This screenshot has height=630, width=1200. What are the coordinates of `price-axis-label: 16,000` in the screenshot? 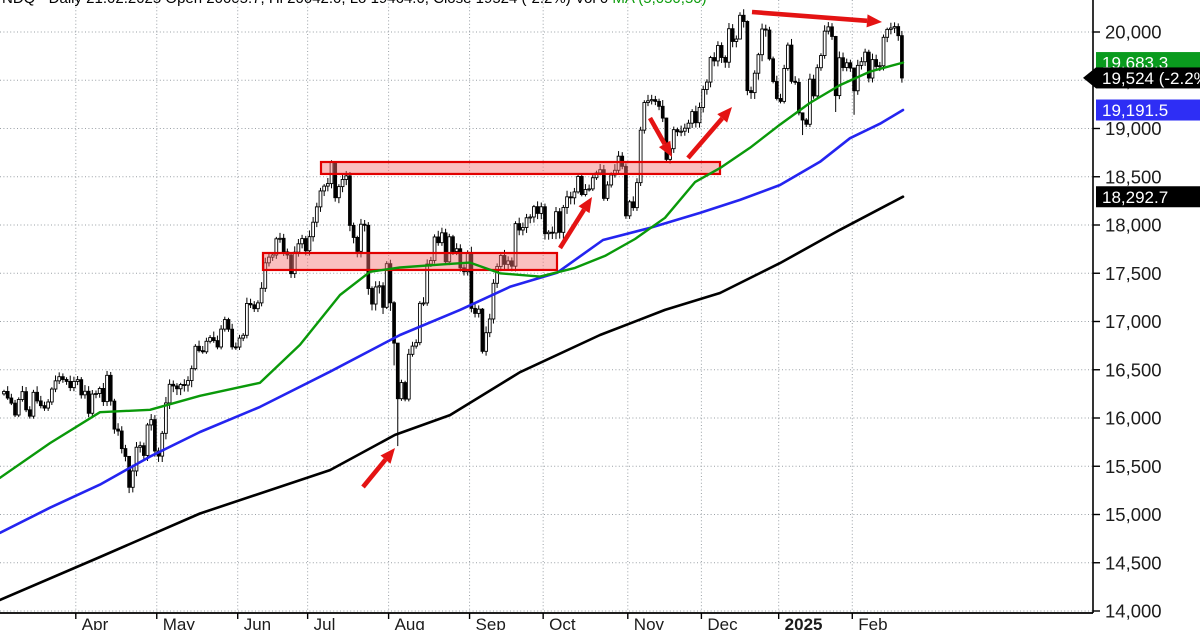 It's located at (1133, 418).